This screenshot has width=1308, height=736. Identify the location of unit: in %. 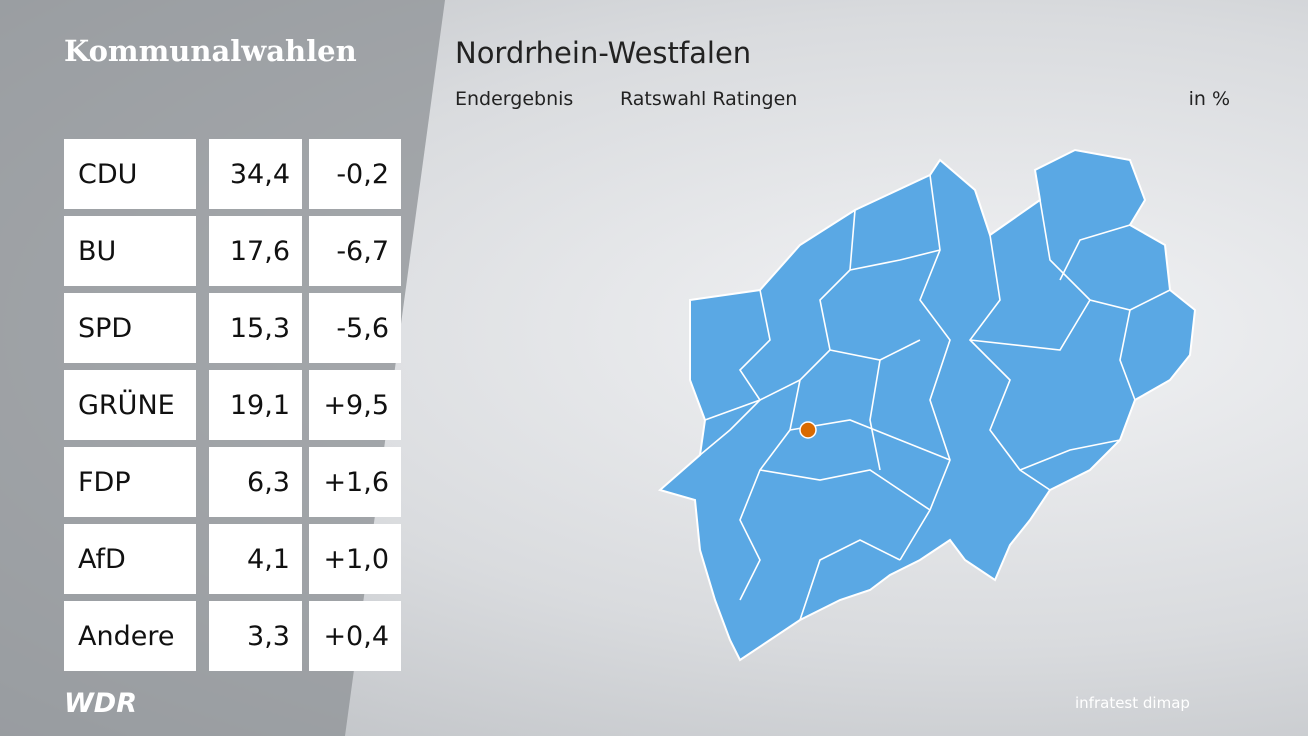
(1209, 99).